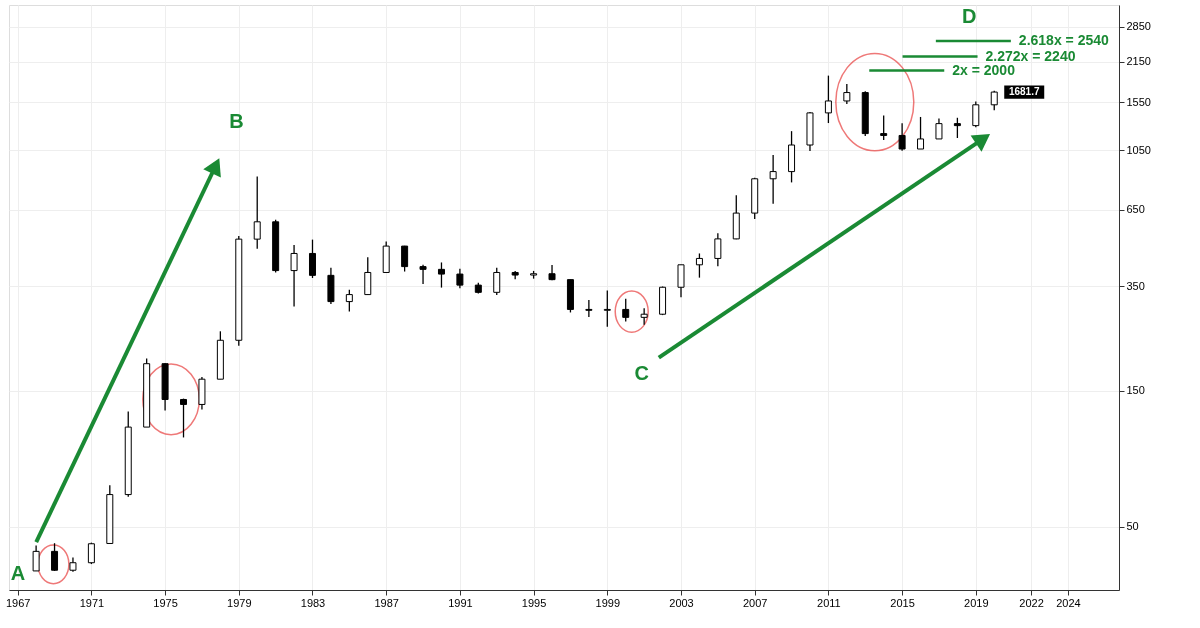  I want to click on x-tick-label: 2022, so click(1031, 602).